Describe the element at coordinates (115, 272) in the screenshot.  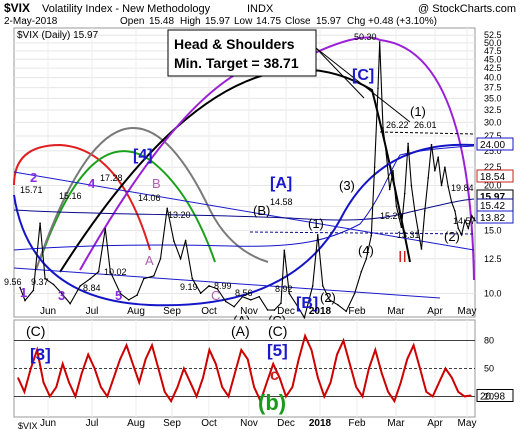
I see `price-label: 10.02` at that location.